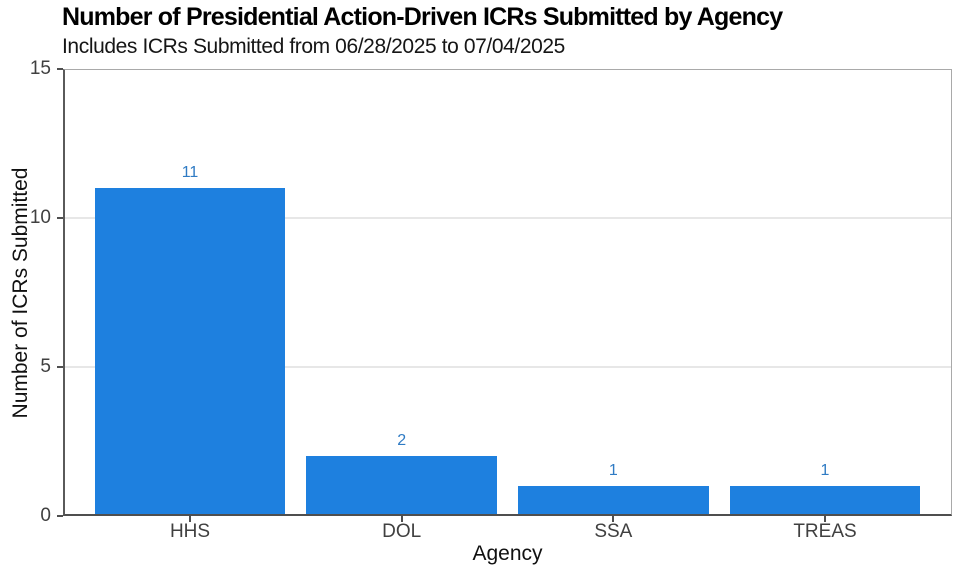 The width and height of the screenshot is (960, 576). What do you see at coordinates (190, 173) in the screenshot?
I see `bar-value-label-hhs: 11` at bounding box center [190, 173].